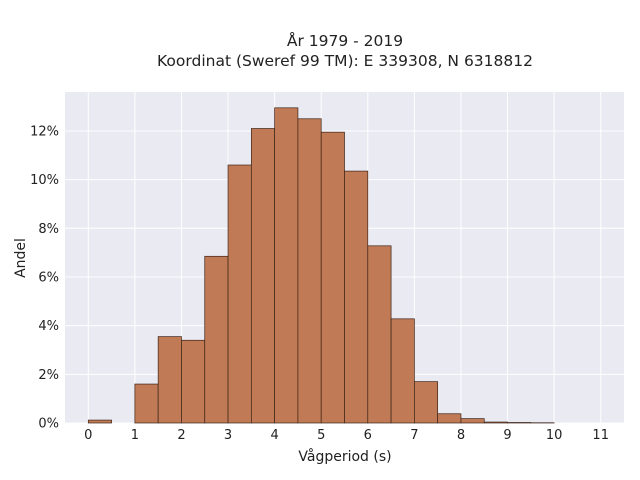 The width and height of the screenshot is (640, 480). What do you see at coordinates (600, 435) in the screenshot?
I see `x-tick-label: 11` at bounding box center [600, 435].